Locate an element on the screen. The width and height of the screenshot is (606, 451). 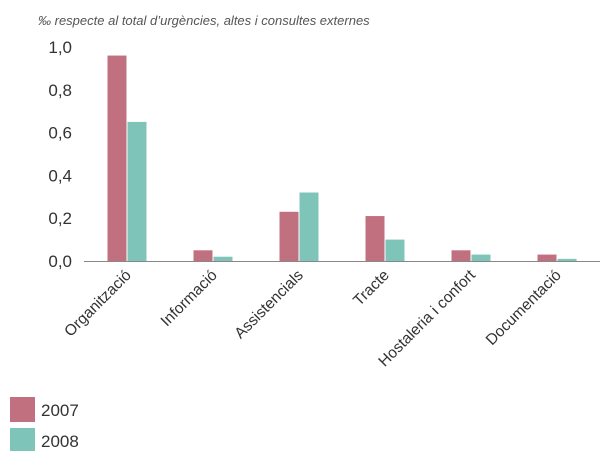
y-axis-ticks: 0,0 0,2 0,4 0,6 0,8 1,0 is located at coordinates (60, 154).